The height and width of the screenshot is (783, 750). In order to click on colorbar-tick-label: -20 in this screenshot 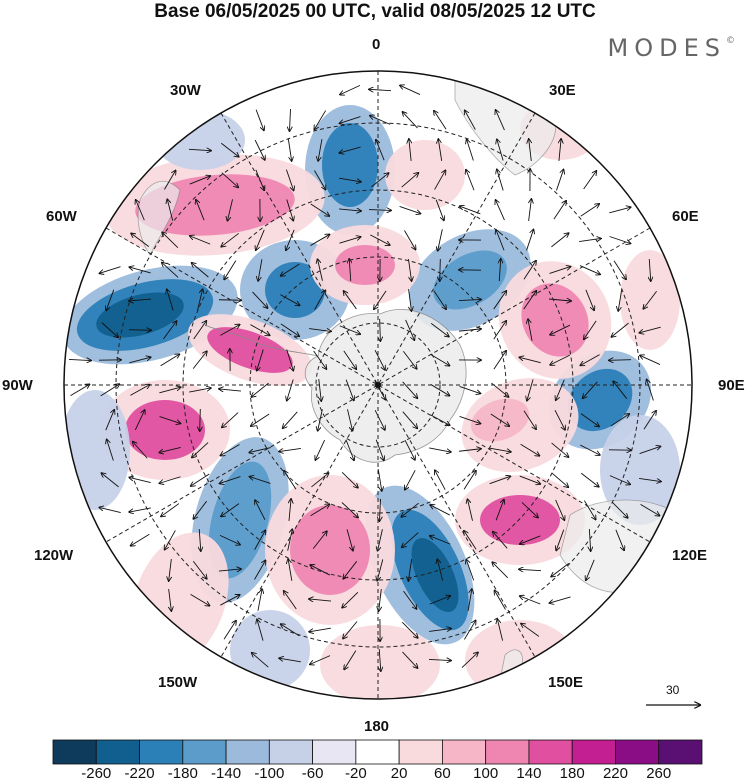, I will do `click(356, 773)`.